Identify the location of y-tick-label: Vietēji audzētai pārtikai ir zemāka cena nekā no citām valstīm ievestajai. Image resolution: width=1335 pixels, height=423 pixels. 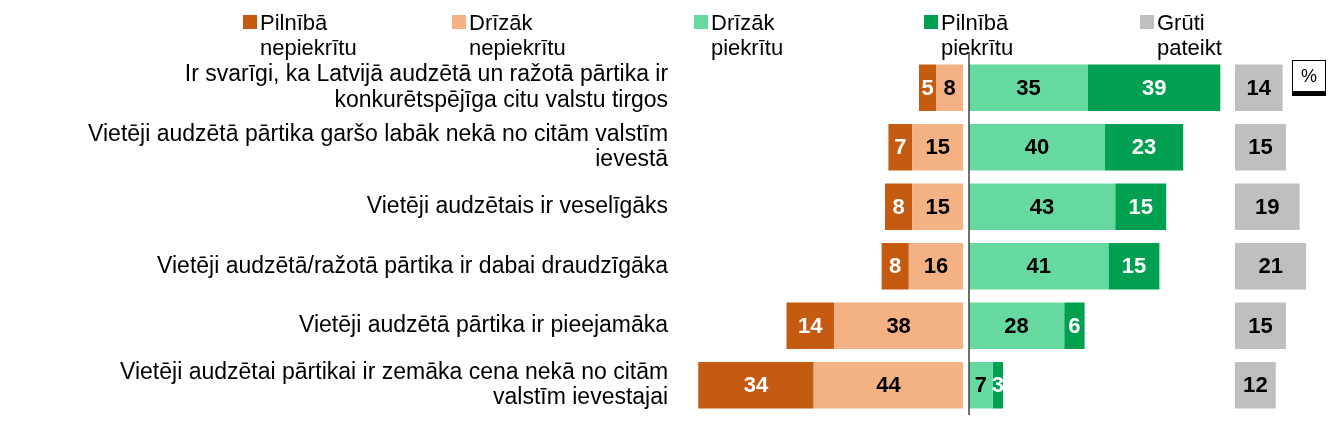
(394, 383).